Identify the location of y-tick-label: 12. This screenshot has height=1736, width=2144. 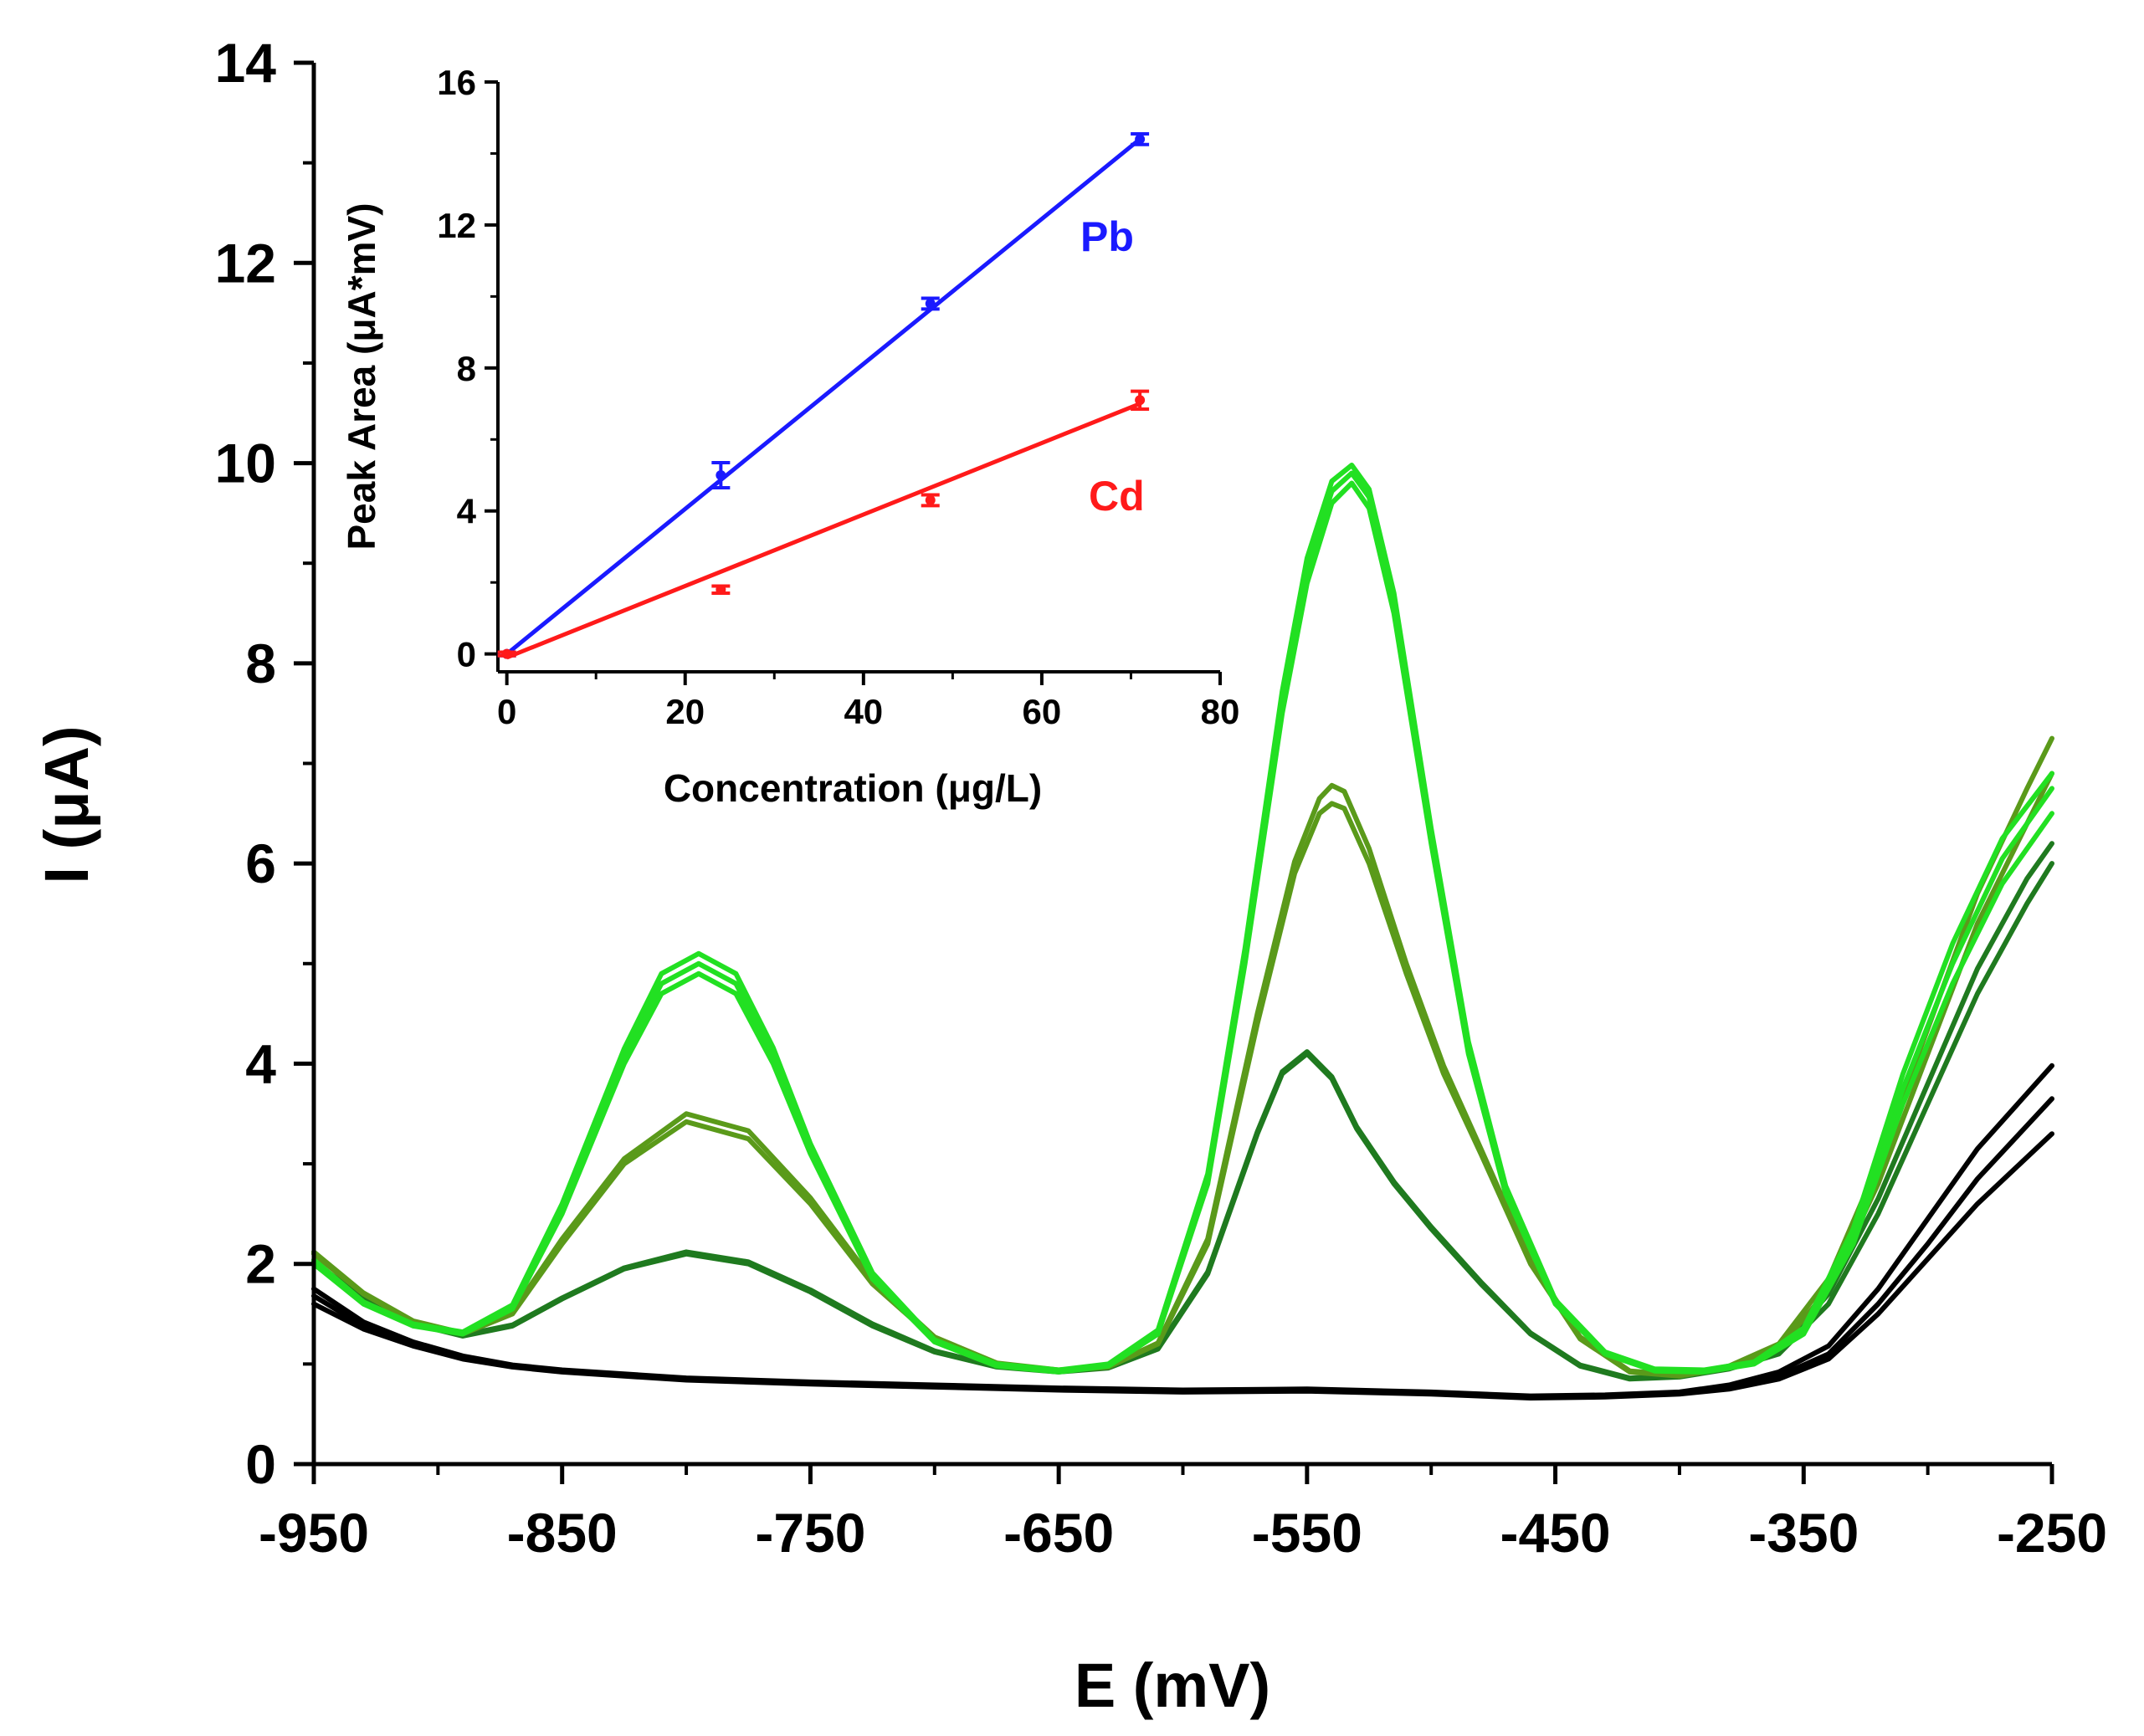
(245, 263).